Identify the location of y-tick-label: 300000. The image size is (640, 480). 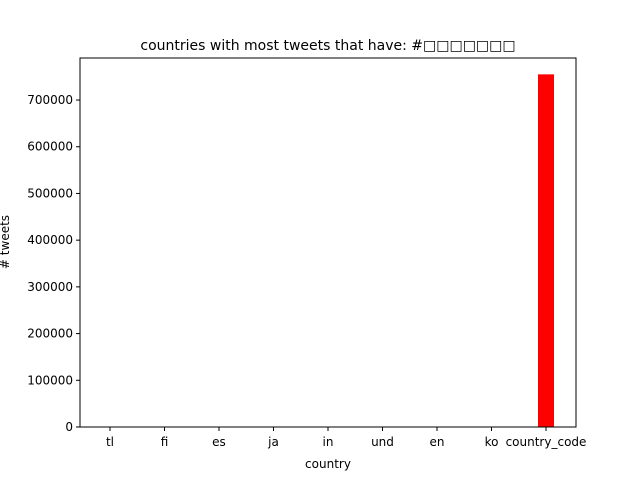
(50, 287).